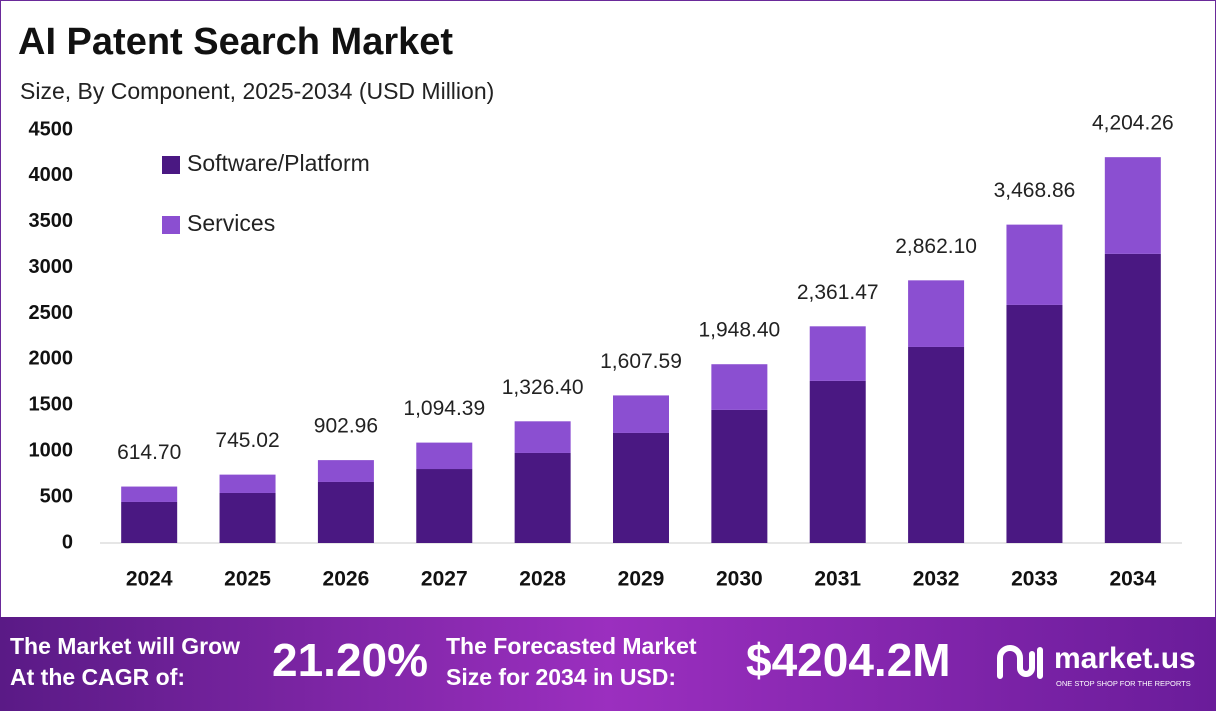 The width and height of the screenshot is (1216, 711). Describe the element at coordinates (561, 677) in the screenshot. I see `forecast-text: Size for 2034 in USD:` at that location.